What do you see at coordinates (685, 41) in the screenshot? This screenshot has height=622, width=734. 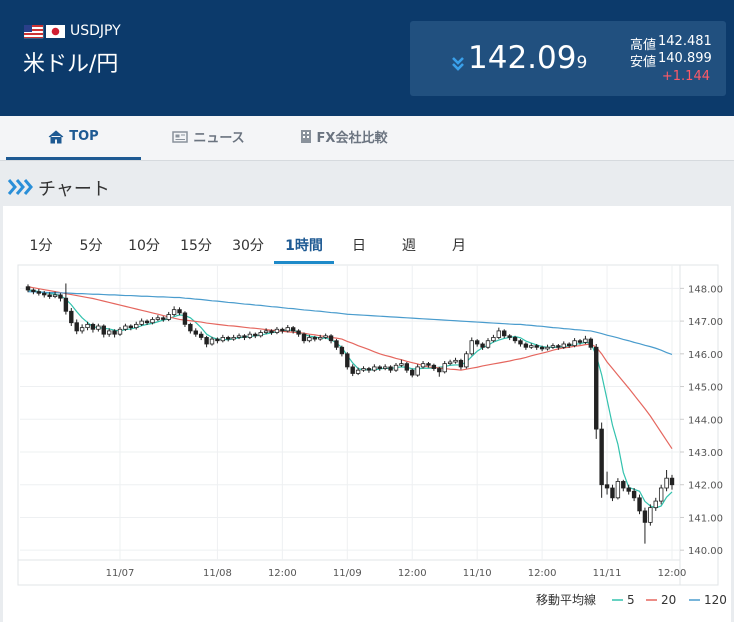 I see `high-value: 142.481` at bounding box center [685, 41].